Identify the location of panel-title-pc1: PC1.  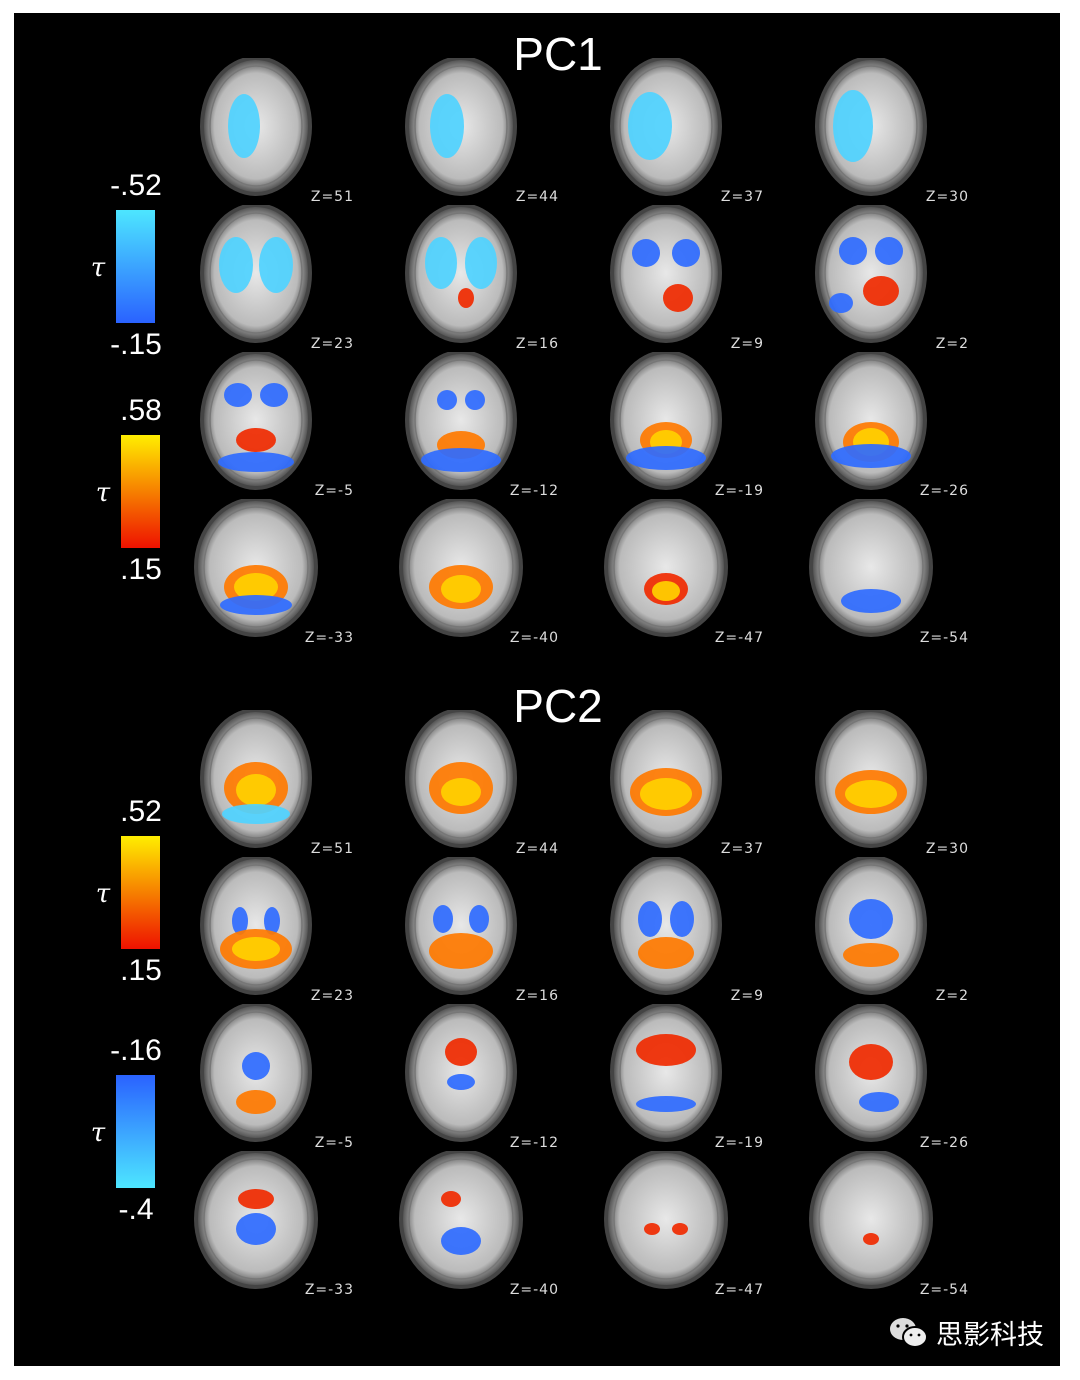
(558, 54).